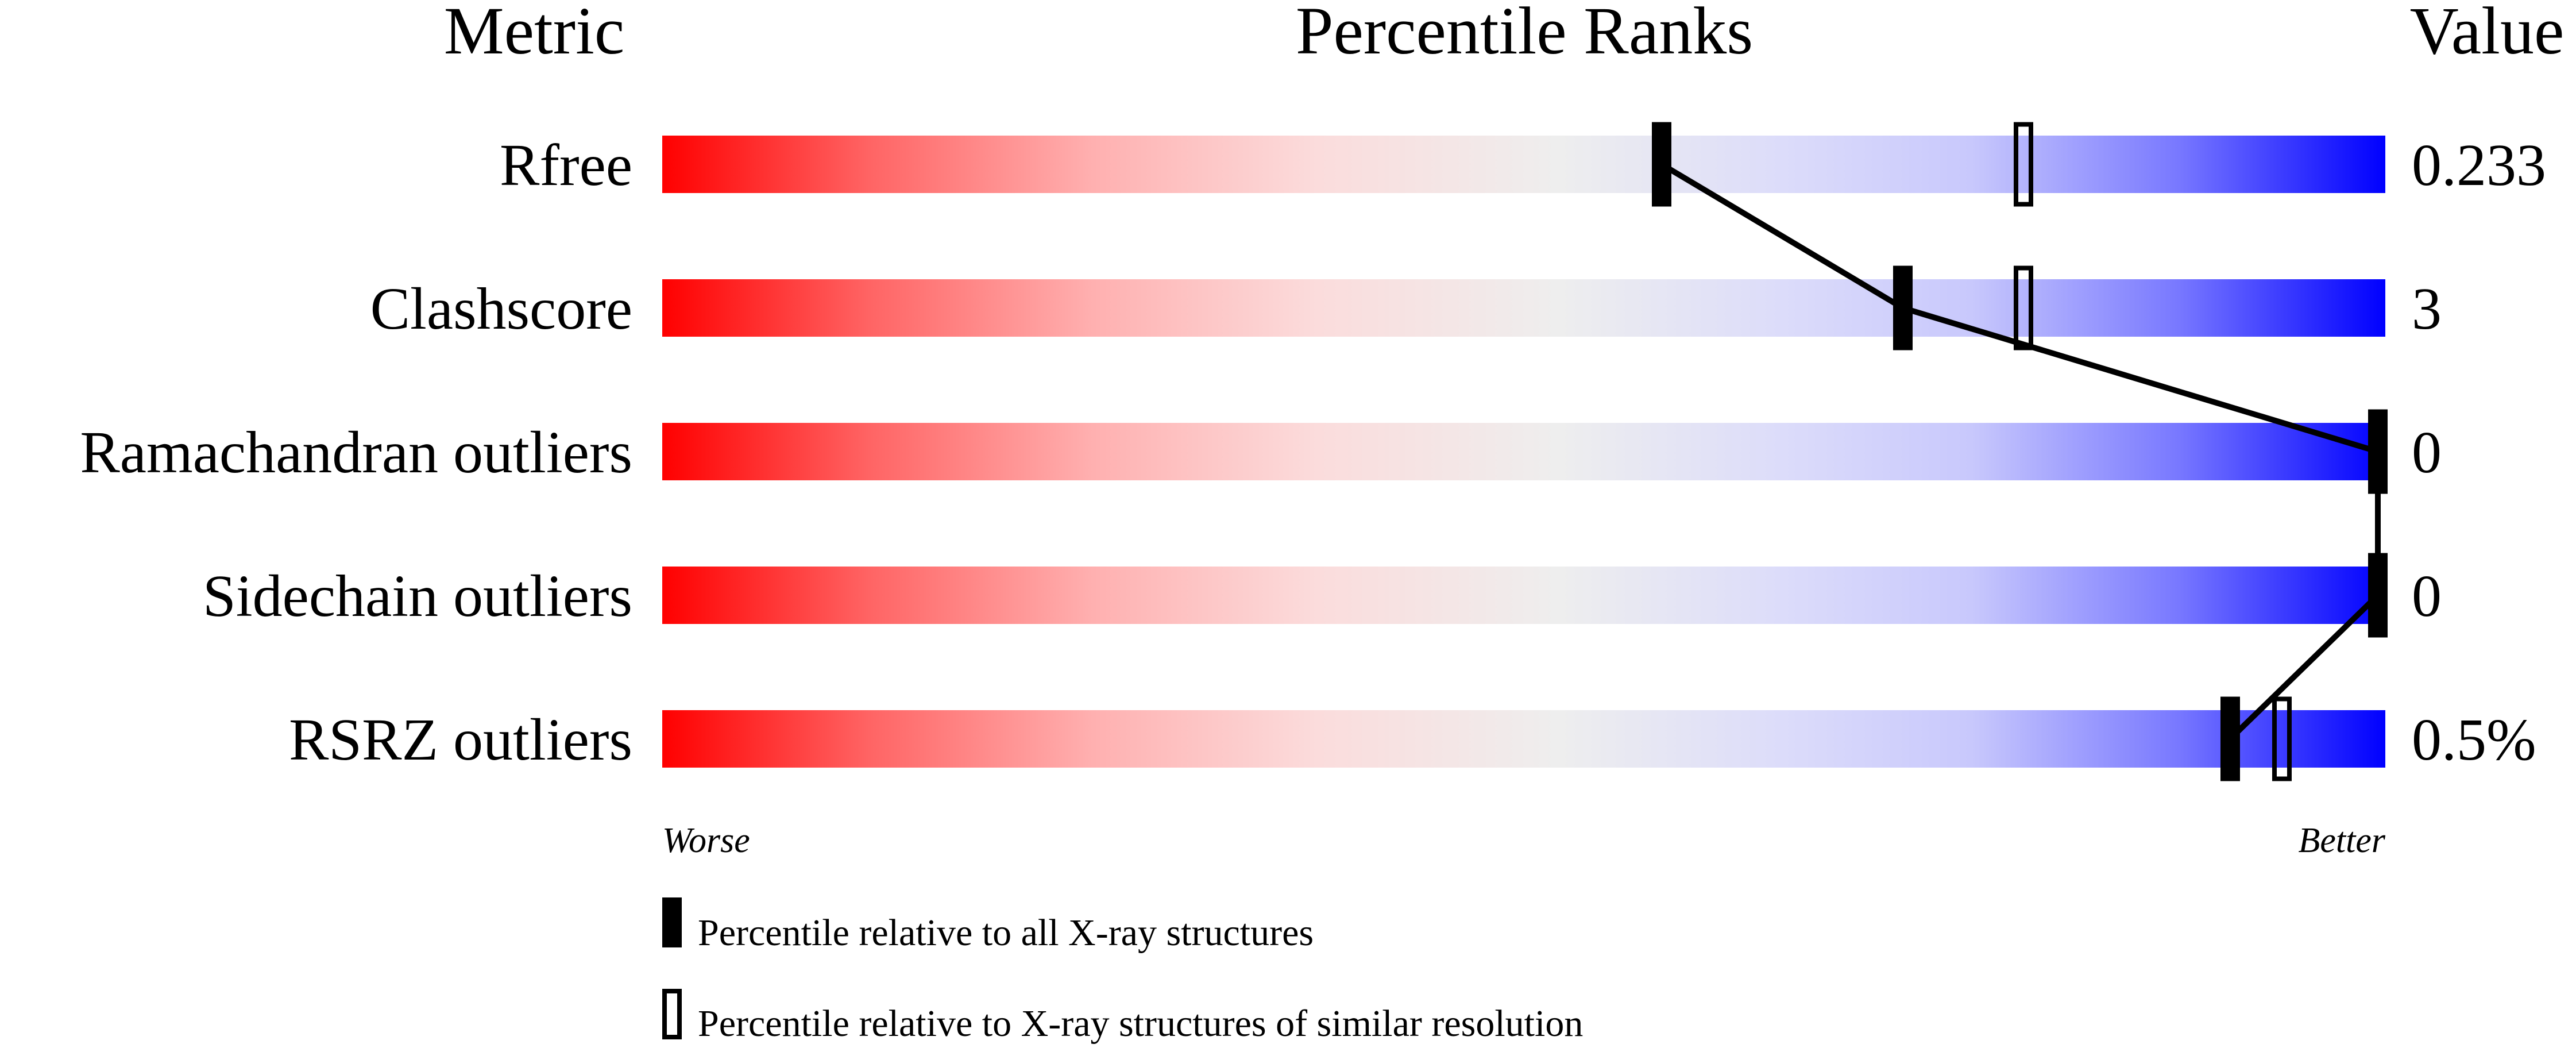 The height and width of the screenshot is (1048, 2576). Describe the element at coordinates (2474, 740) in the screenshot. I see `metric-value: 0.5%` at that location.